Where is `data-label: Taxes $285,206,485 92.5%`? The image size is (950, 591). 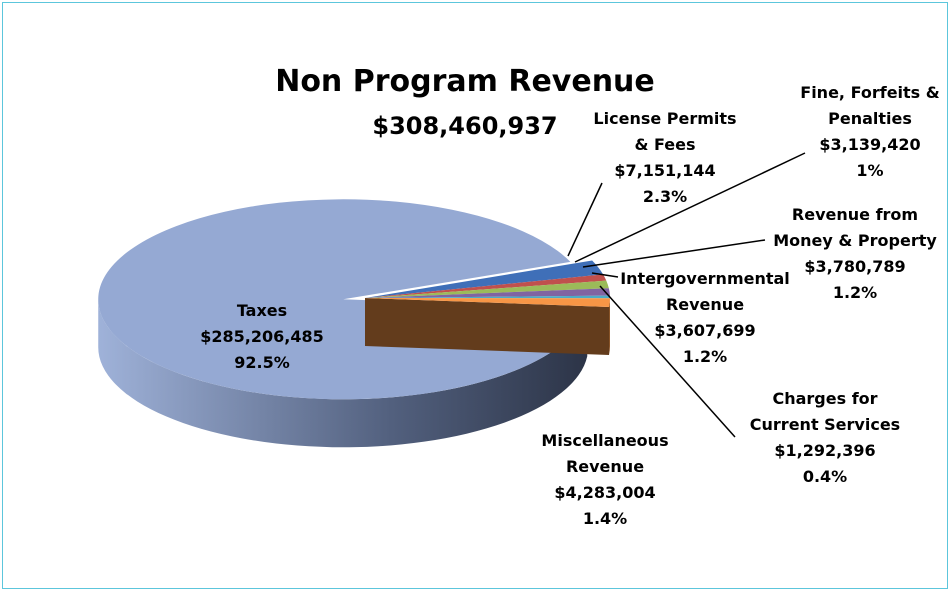
data-label: Taxes $285,206,485 92.5% is located at coordinates (262, 337).